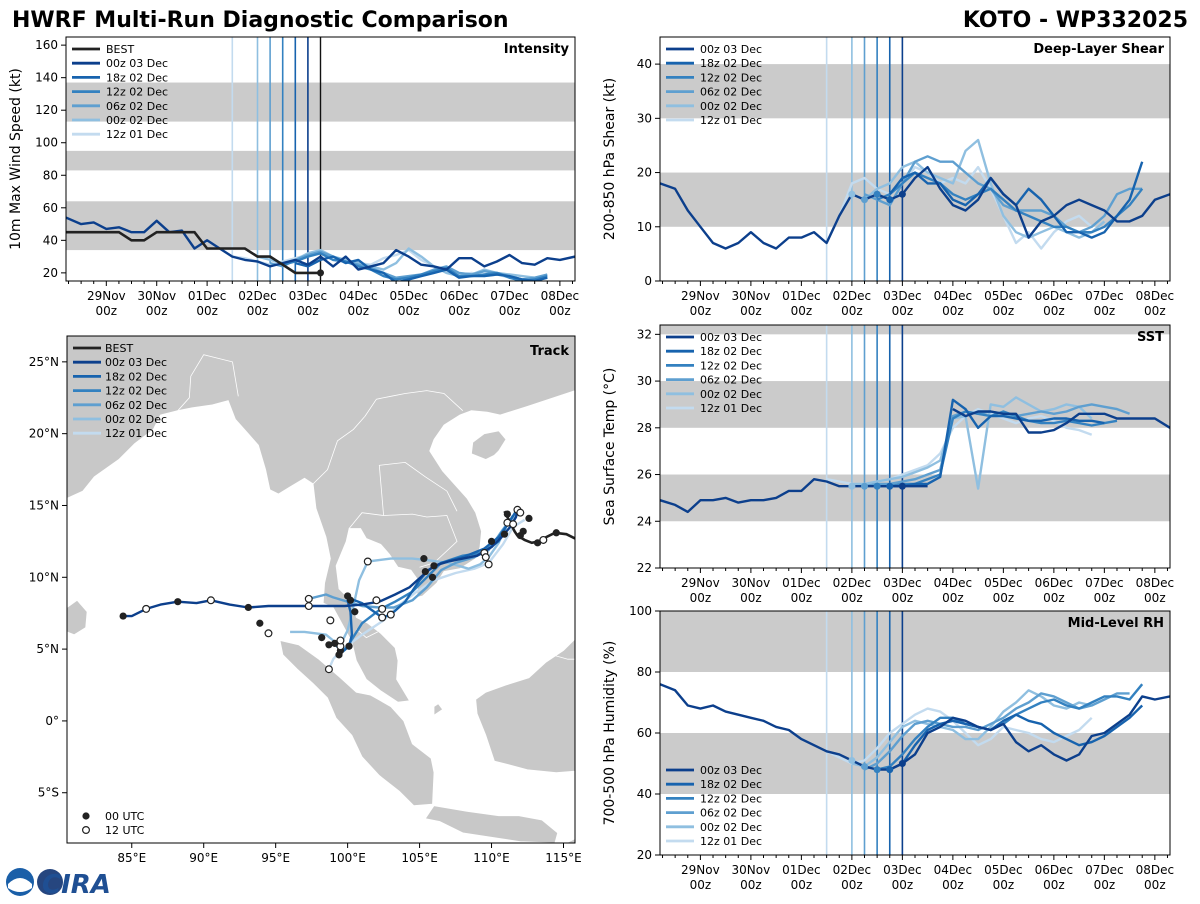 The height and width of the screenshot is (904, 1200). I want to click on figure-title: HWRF Multi-Run Diagnostic Comparison, so click(260, 20).